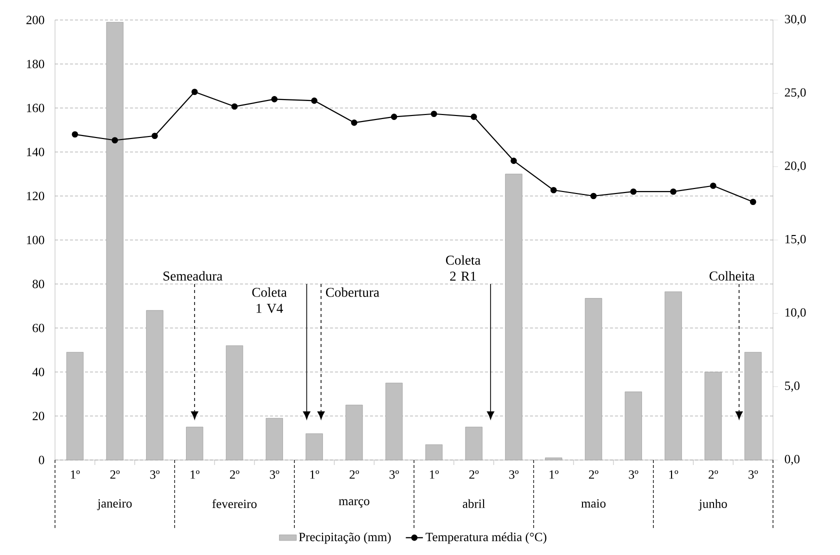 Image resolution: width=840 pixels, height=555 pixels. Describe the element at coordinates (38, 416) in the screenshot. I see `y-tick-label: 20` at that location.